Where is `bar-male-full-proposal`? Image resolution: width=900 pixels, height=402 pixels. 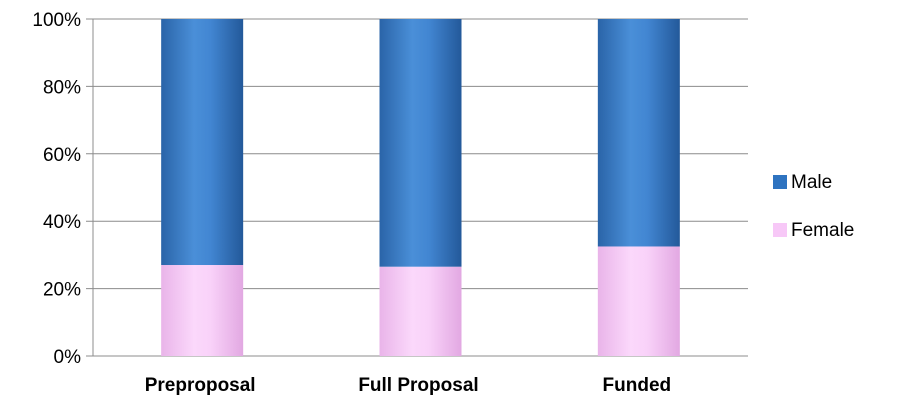 bar-male-full-proposal is located at coordinates (420, 143).